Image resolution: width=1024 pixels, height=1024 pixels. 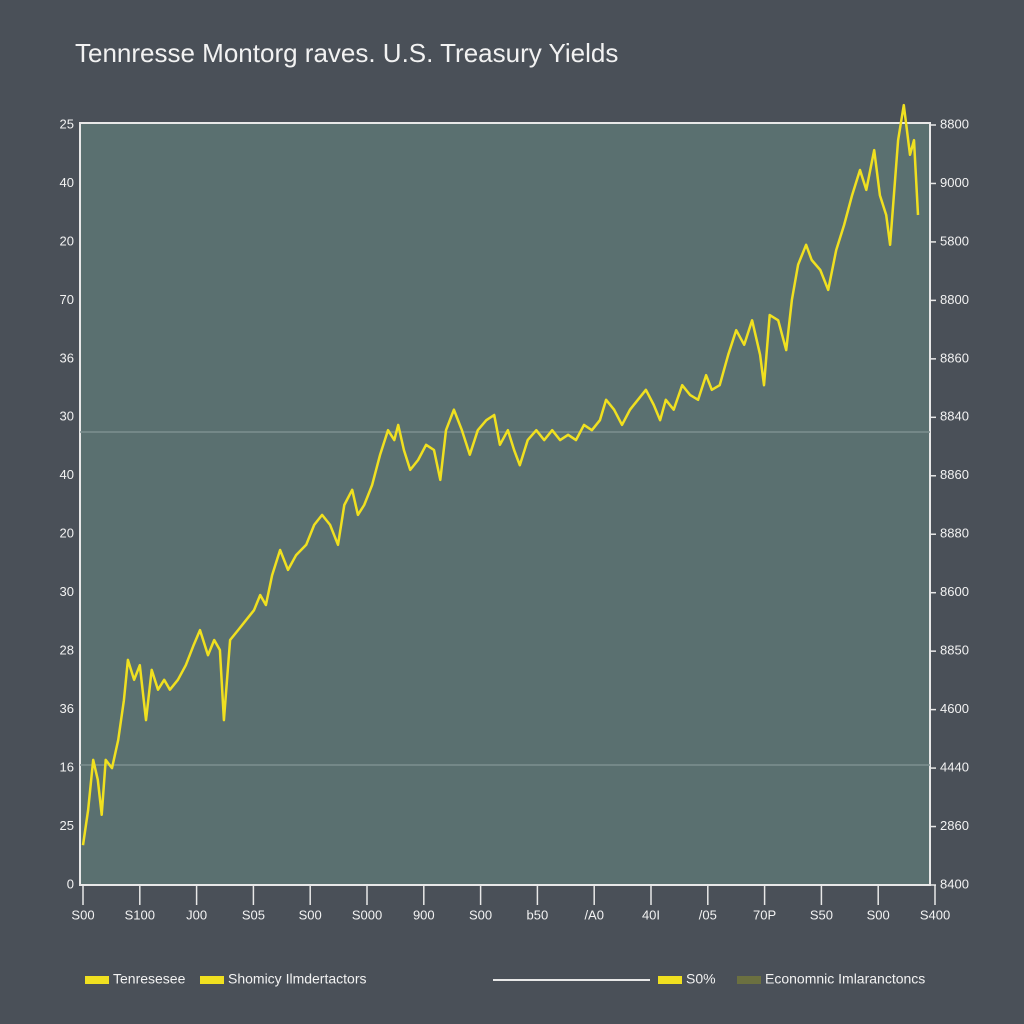 What do you see at coordinates (954, 533) in the screenshot?
I see `y2-tick-label: 8880` at bounding box center [954, 533].